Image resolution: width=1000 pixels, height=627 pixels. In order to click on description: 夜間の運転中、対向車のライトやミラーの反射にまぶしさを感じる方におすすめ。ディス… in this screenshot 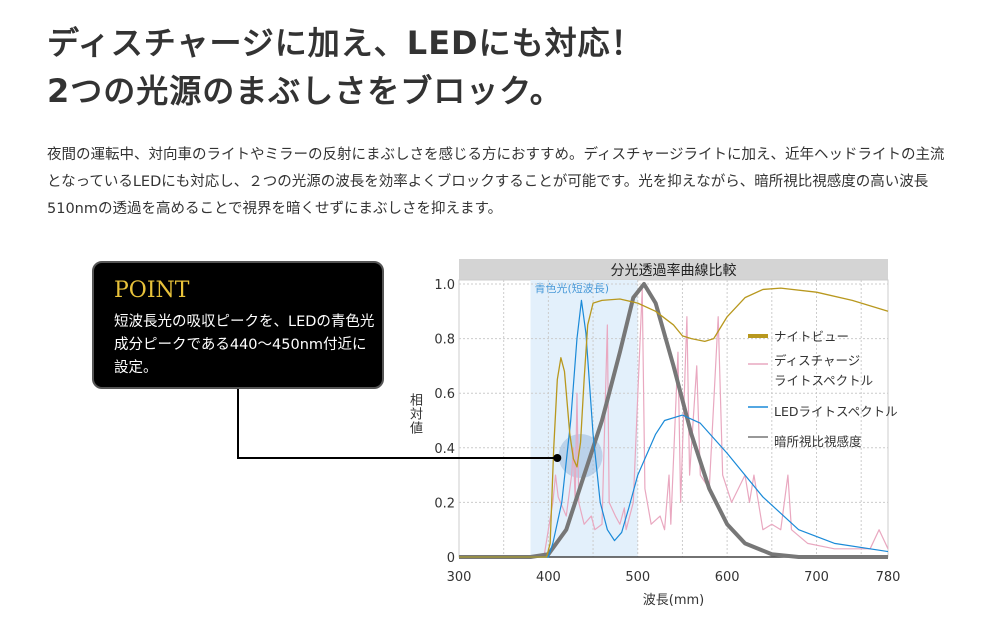, I will do `click(496, 182)`.